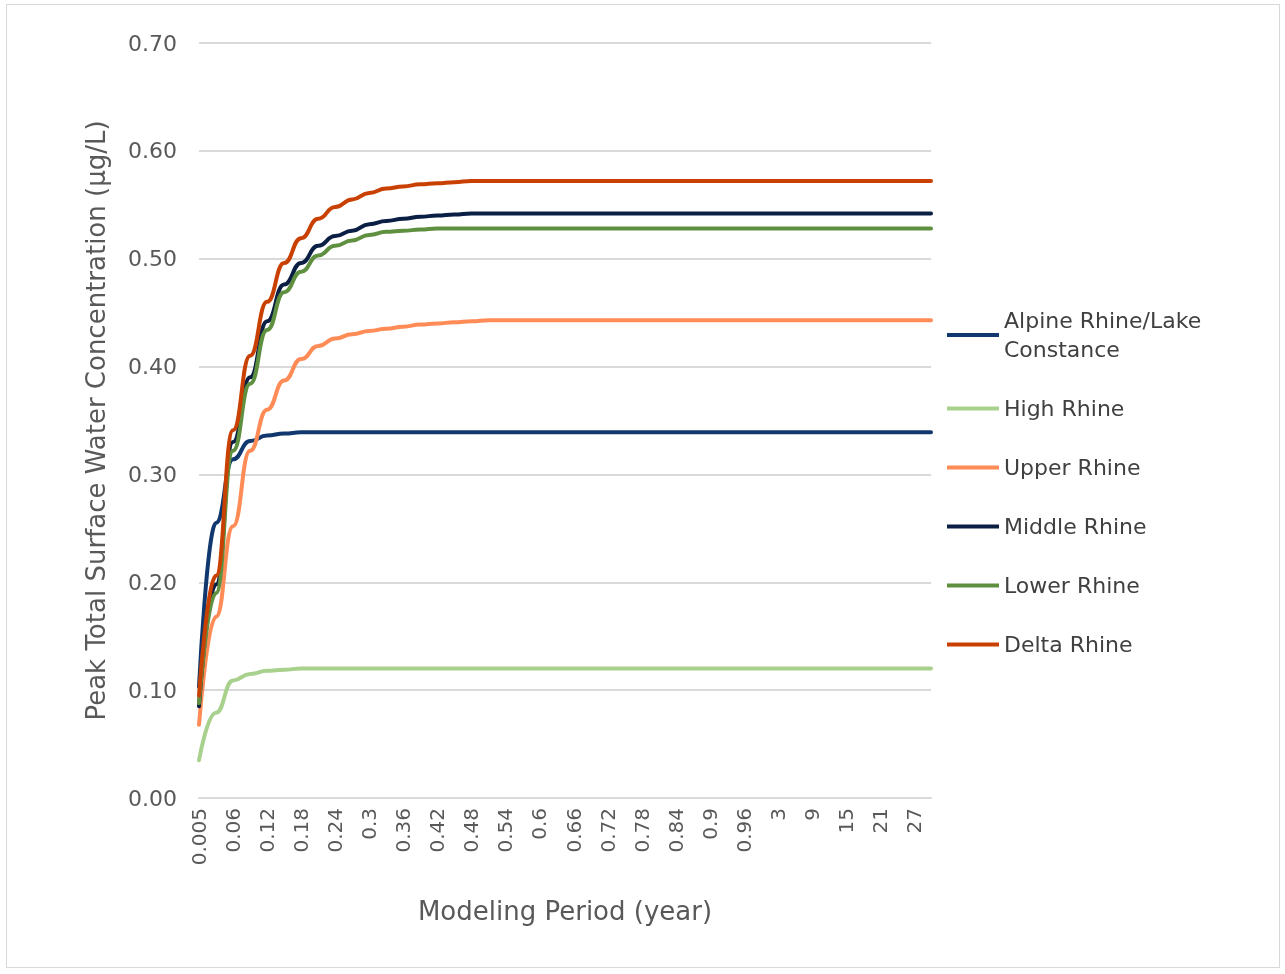 This screenshot has width=1285, height=974. Describe the element at coordinates (471, 830) in the screenshot. I see `x-tick-label: 0.48` at that location.